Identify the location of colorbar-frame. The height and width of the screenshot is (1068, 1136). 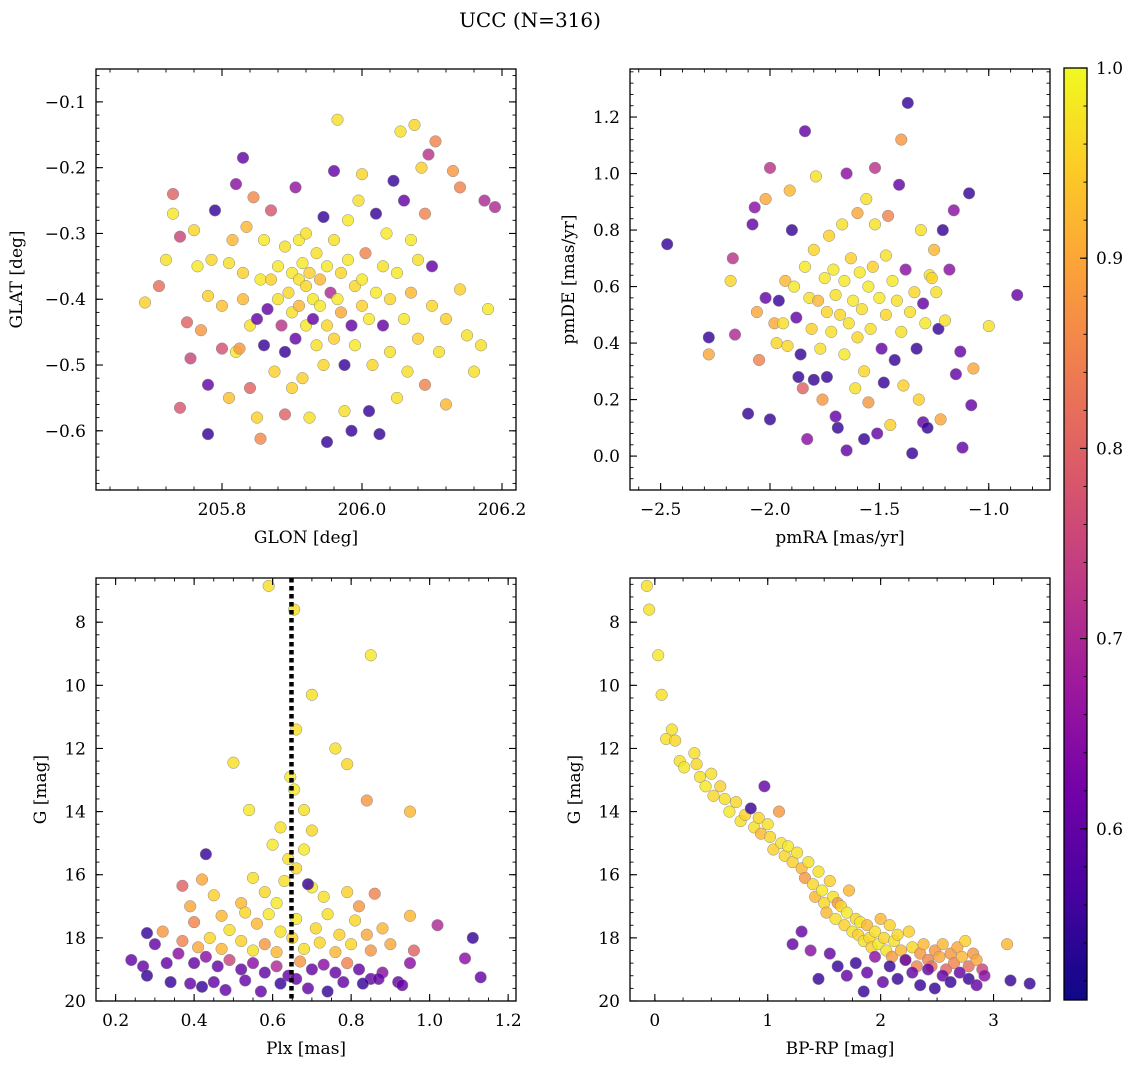
(1075, 534).